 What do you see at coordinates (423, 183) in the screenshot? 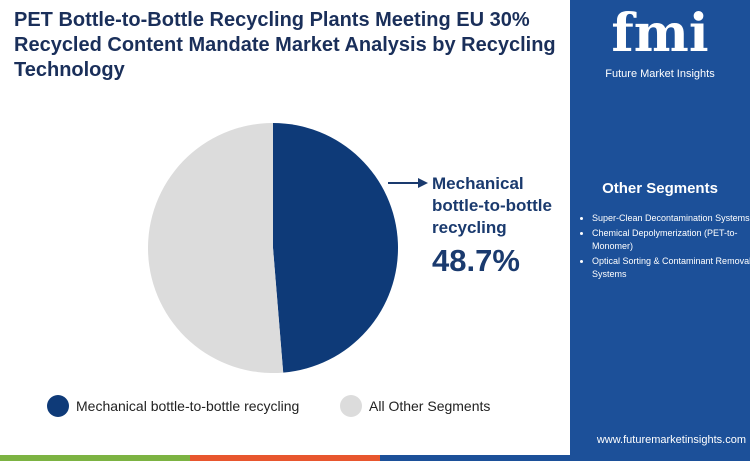
I see `annotation-arrowhead` at bounding box center [423, 183].